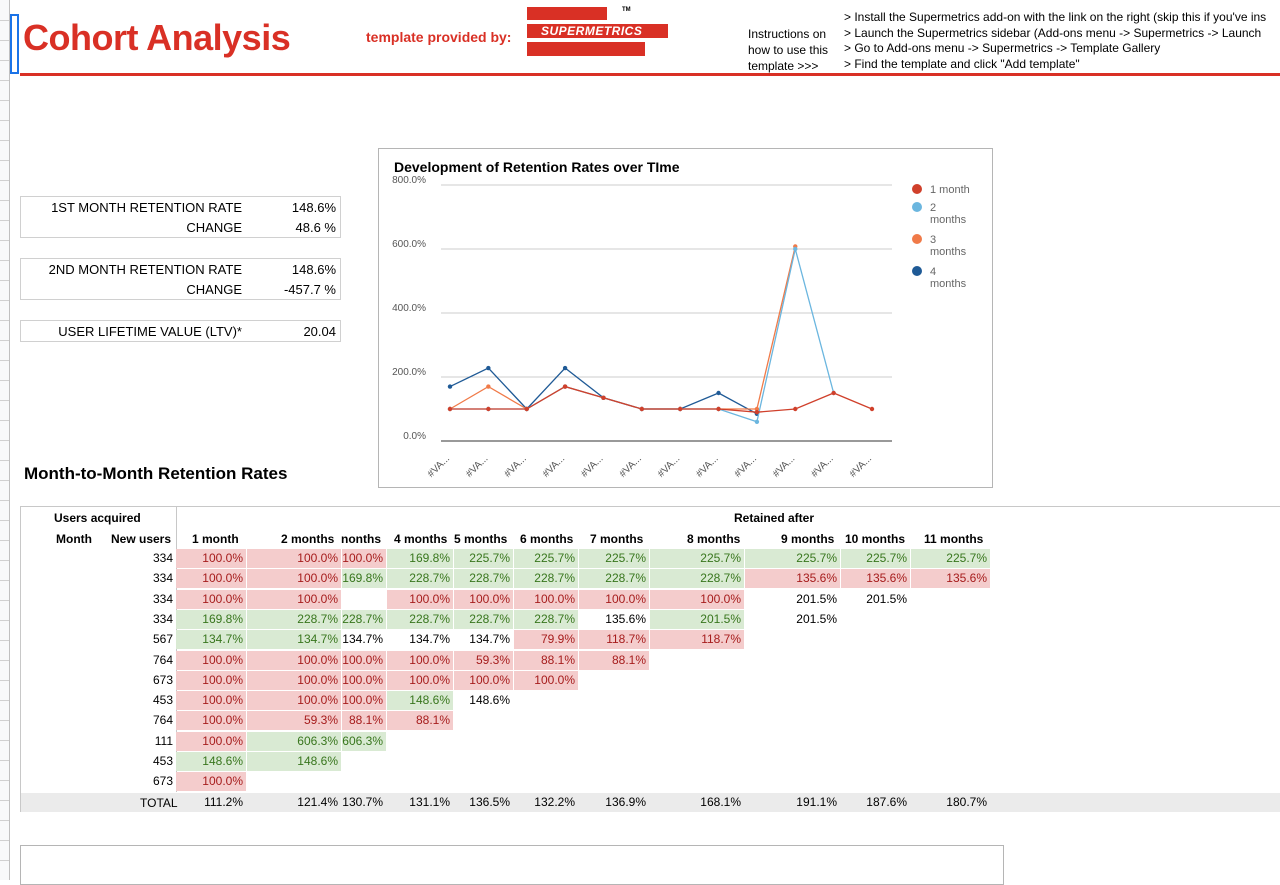 This screenshot has width=1280, height=885. What do you see at coordinates (554, 802) in the screenshot?
I see `total-cell: 132.2%` at bounding box center [554, 802].